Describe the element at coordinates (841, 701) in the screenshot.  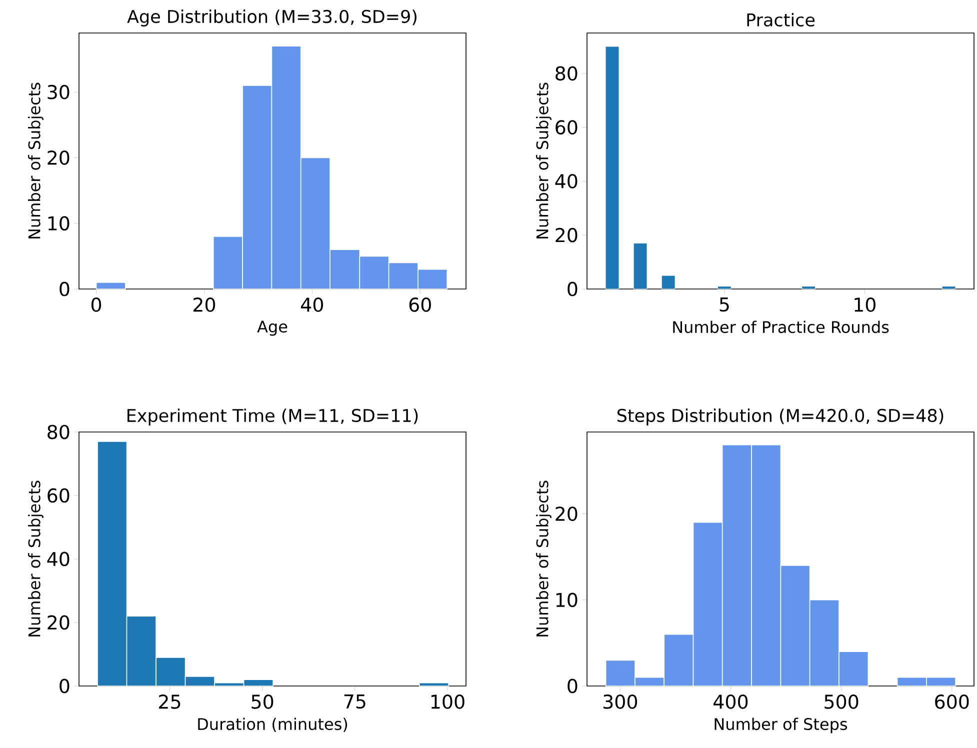
I see `x-tick-label: 500` at that location.